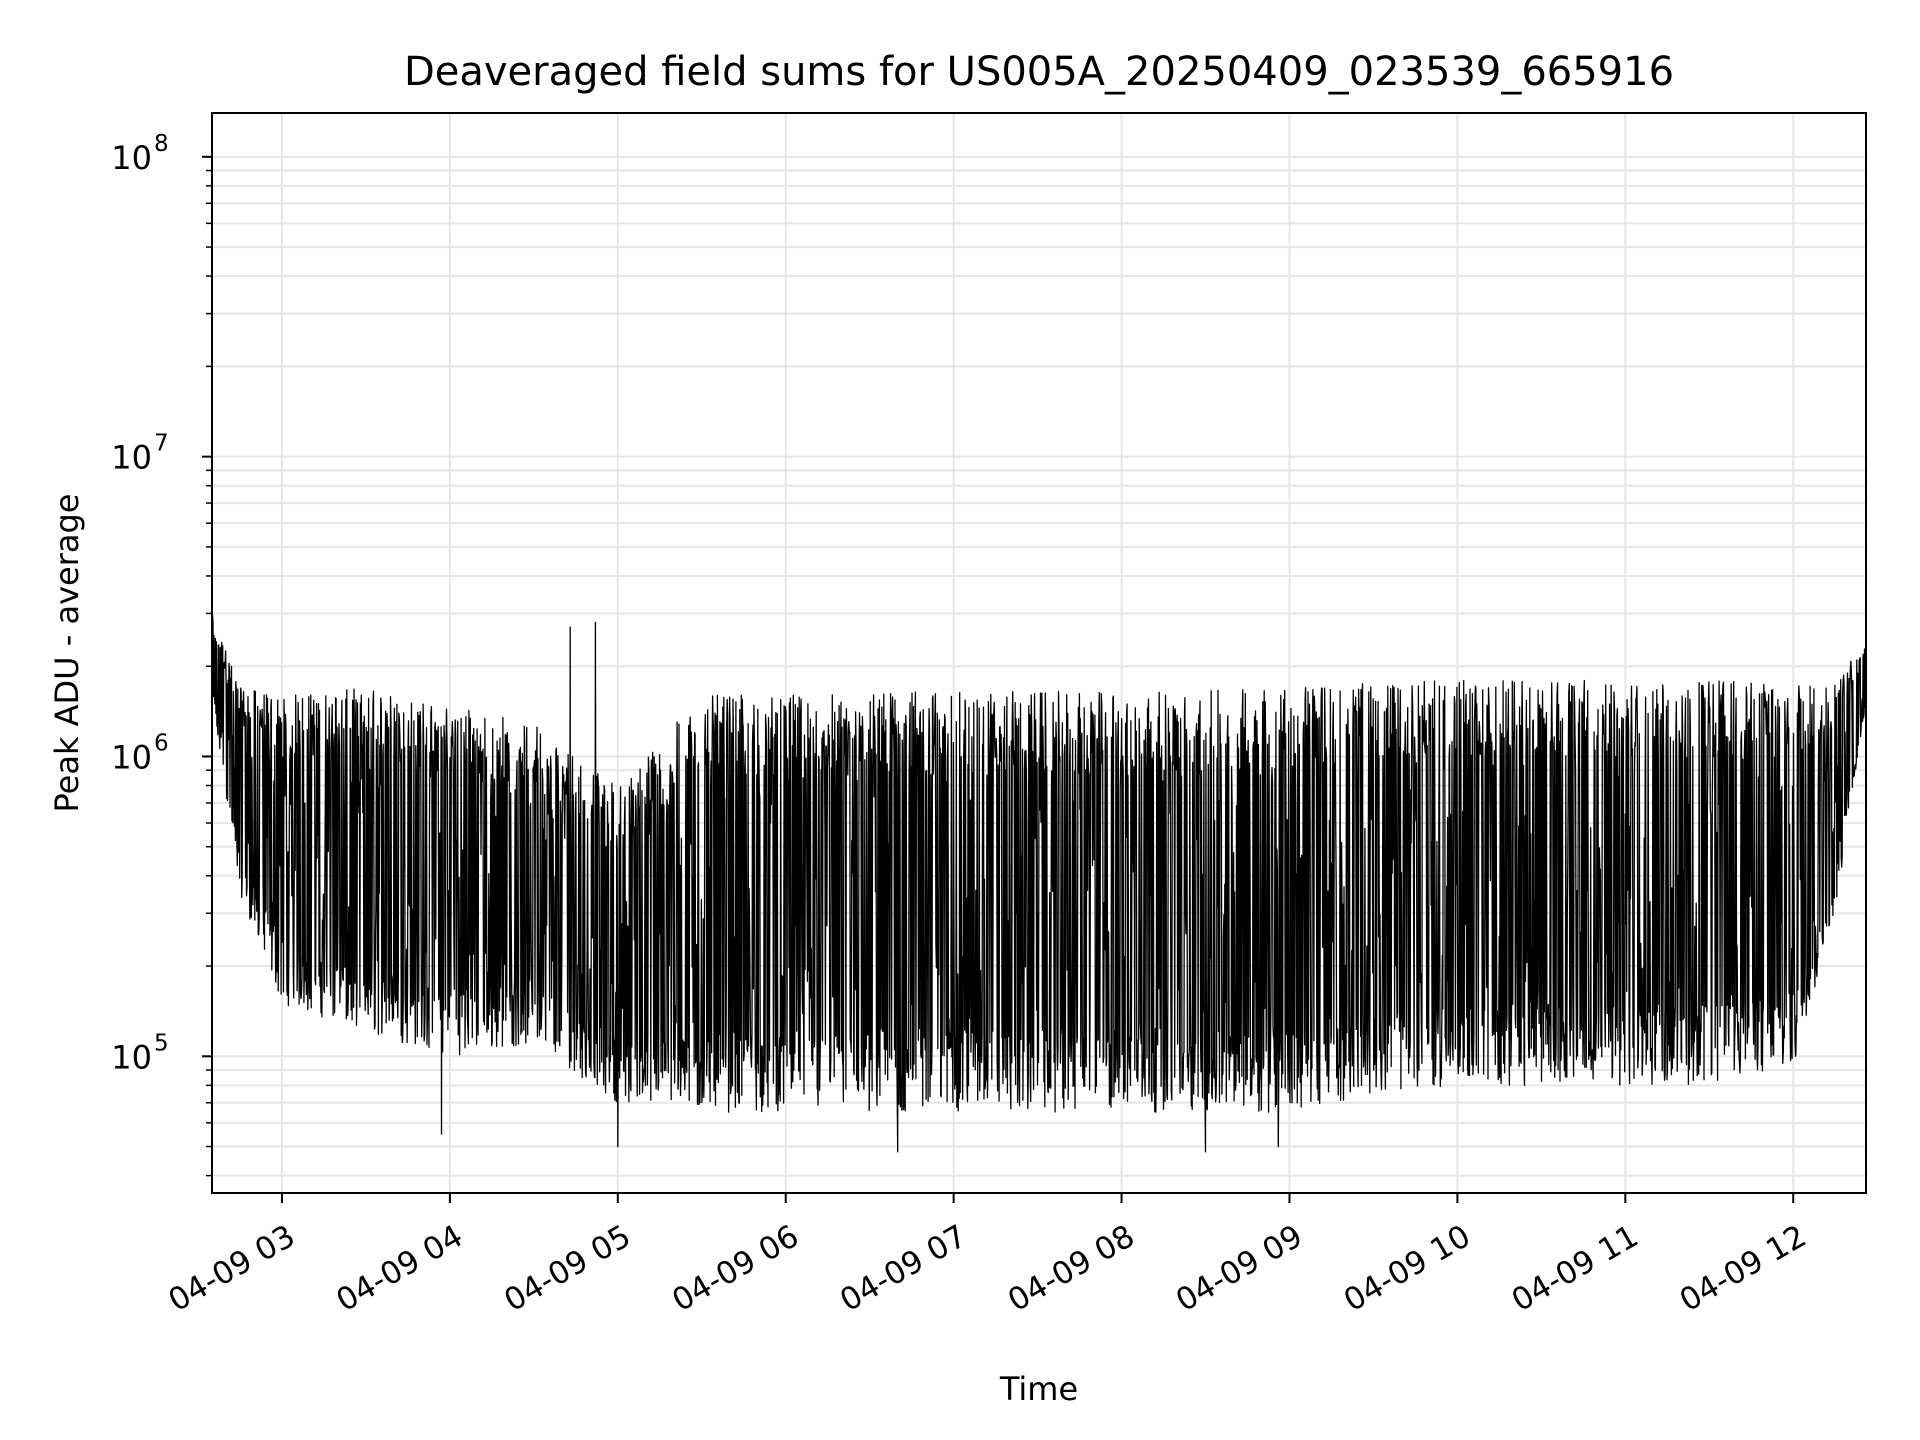 This screenshot has height=1440, width=1920. I want to click on y-tick-exponent: 7, so click(161, 444).